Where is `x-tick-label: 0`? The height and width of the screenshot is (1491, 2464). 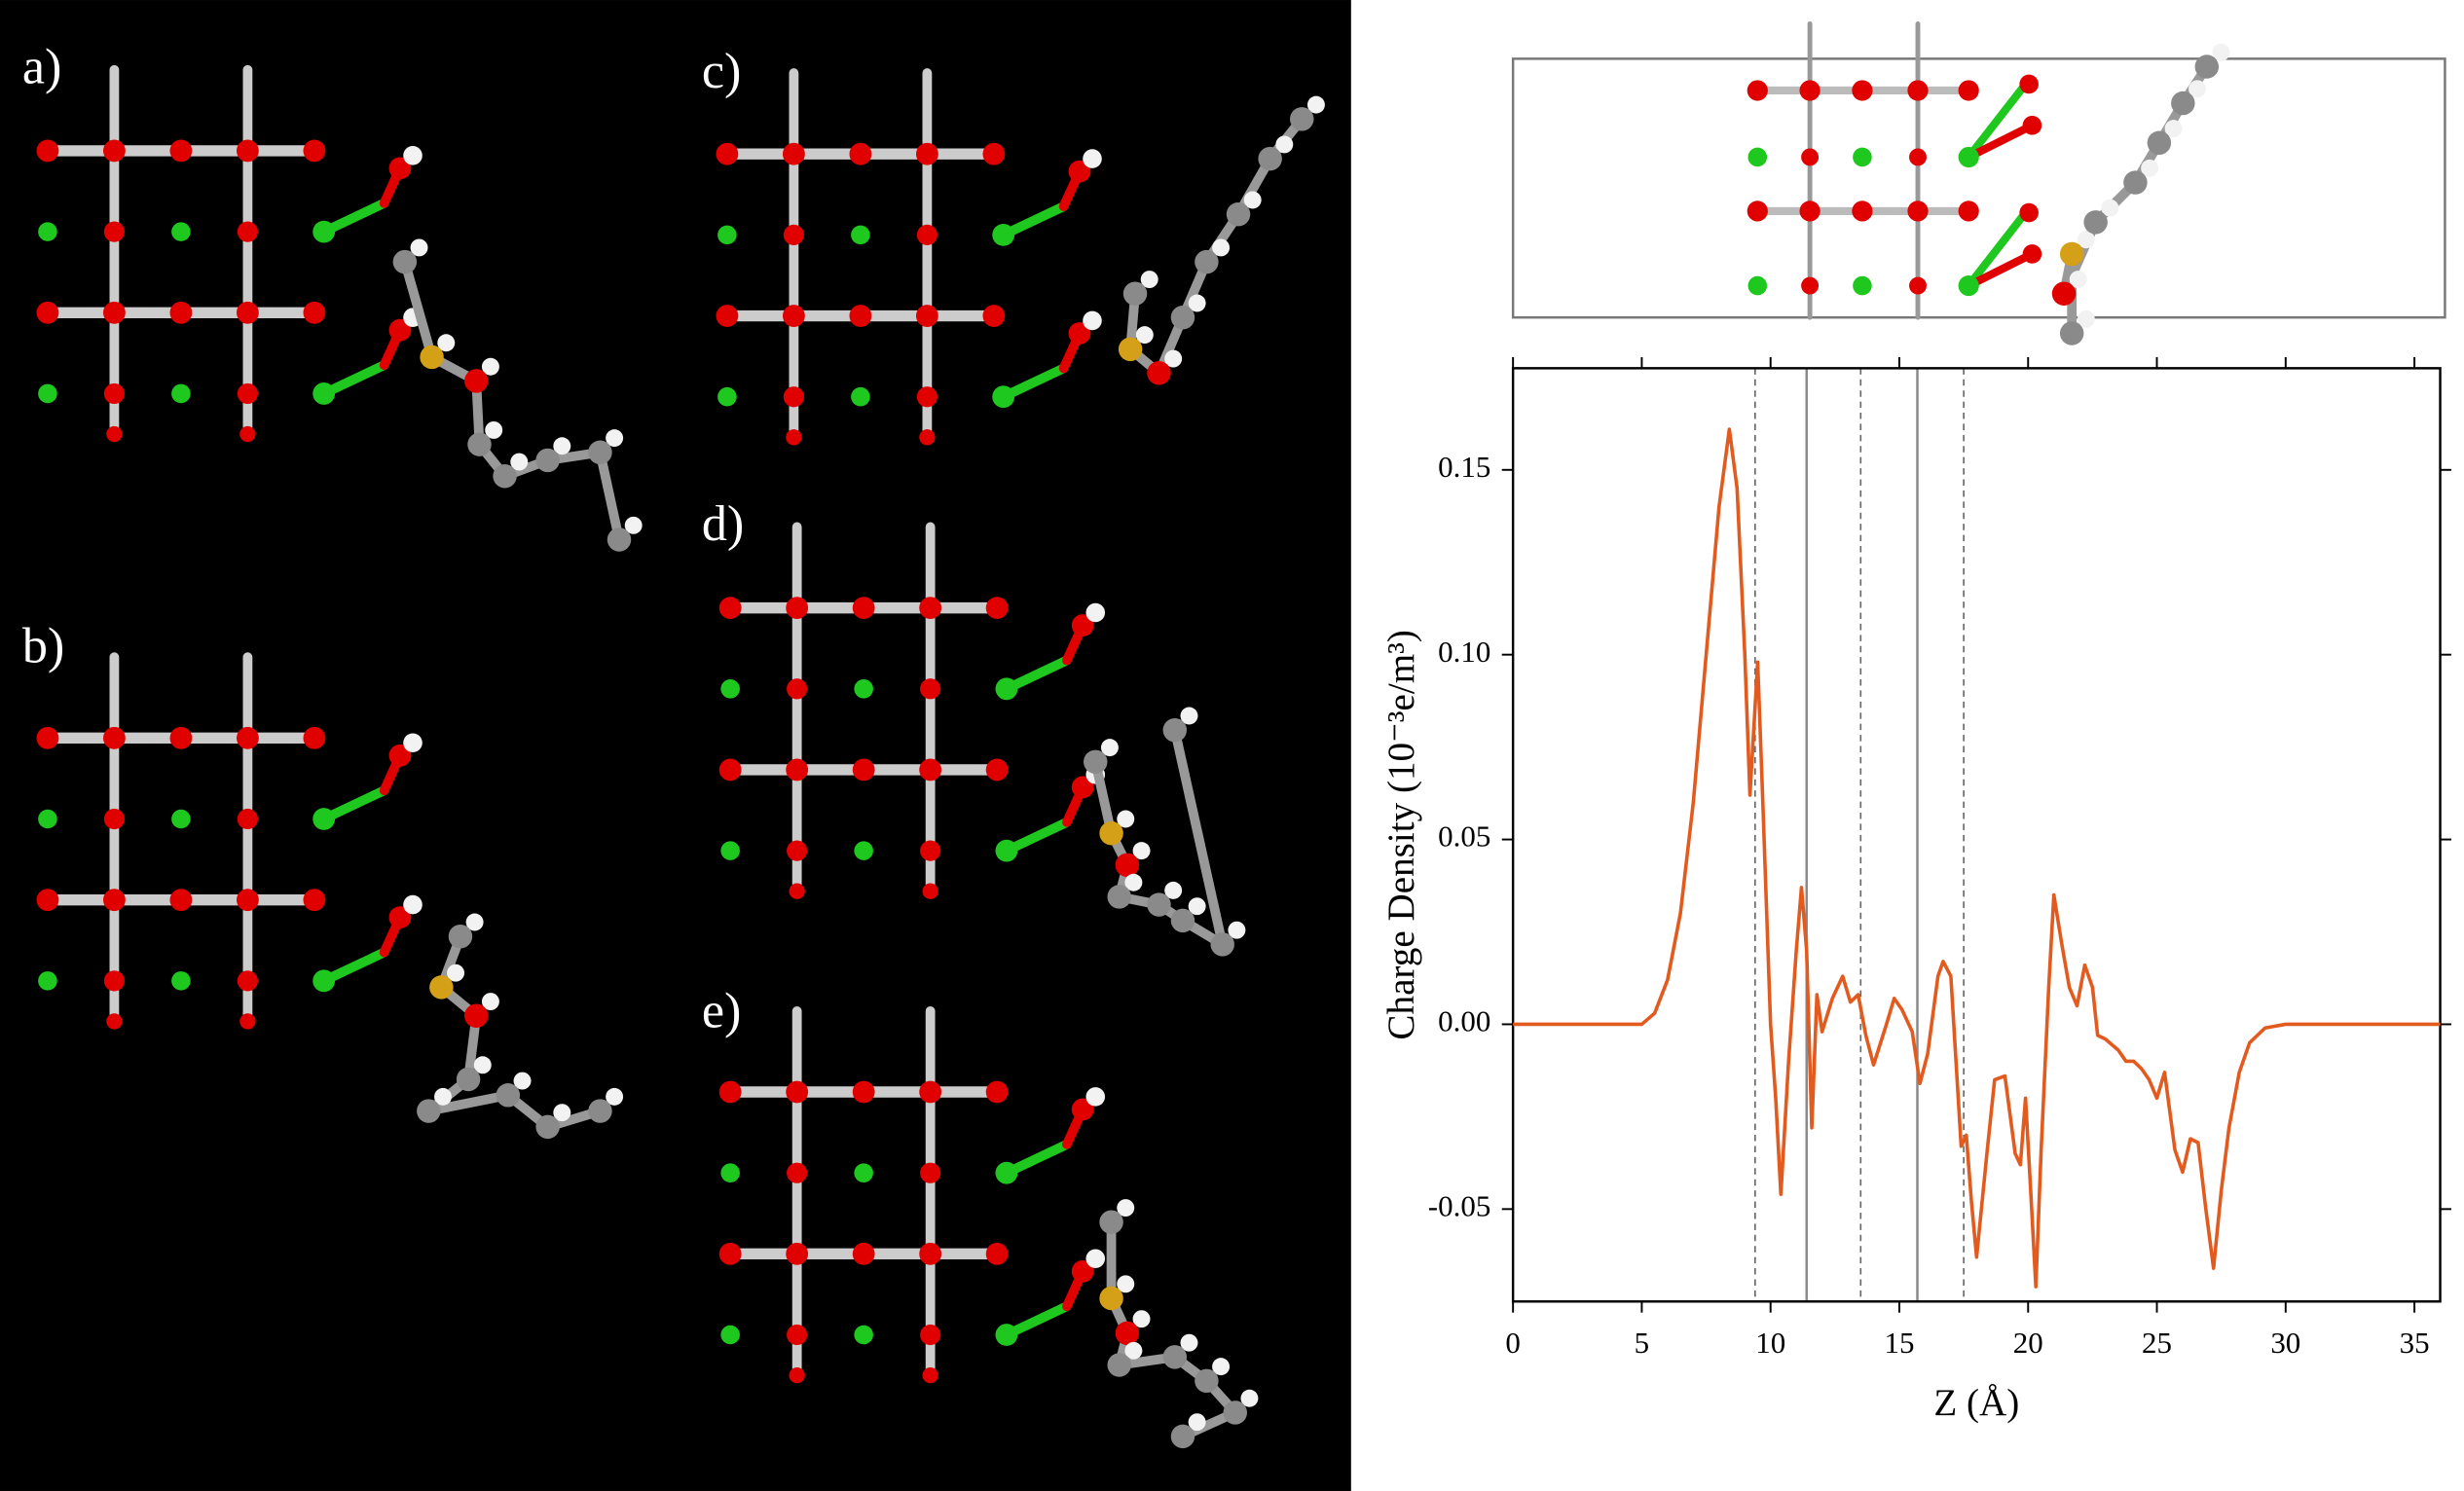
x-tick-label: 0 is located at coordinates (1513, 1343).